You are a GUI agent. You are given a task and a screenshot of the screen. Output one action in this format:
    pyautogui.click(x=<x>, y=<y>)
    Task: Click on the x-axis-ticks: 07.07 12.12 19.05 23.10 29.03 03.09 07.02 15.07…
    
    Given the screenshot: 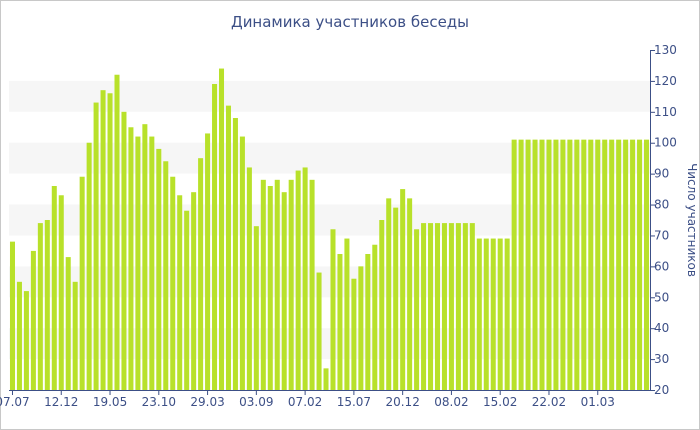 What is the action you would take?
    pyautogui.click(x=307, y=399)
    